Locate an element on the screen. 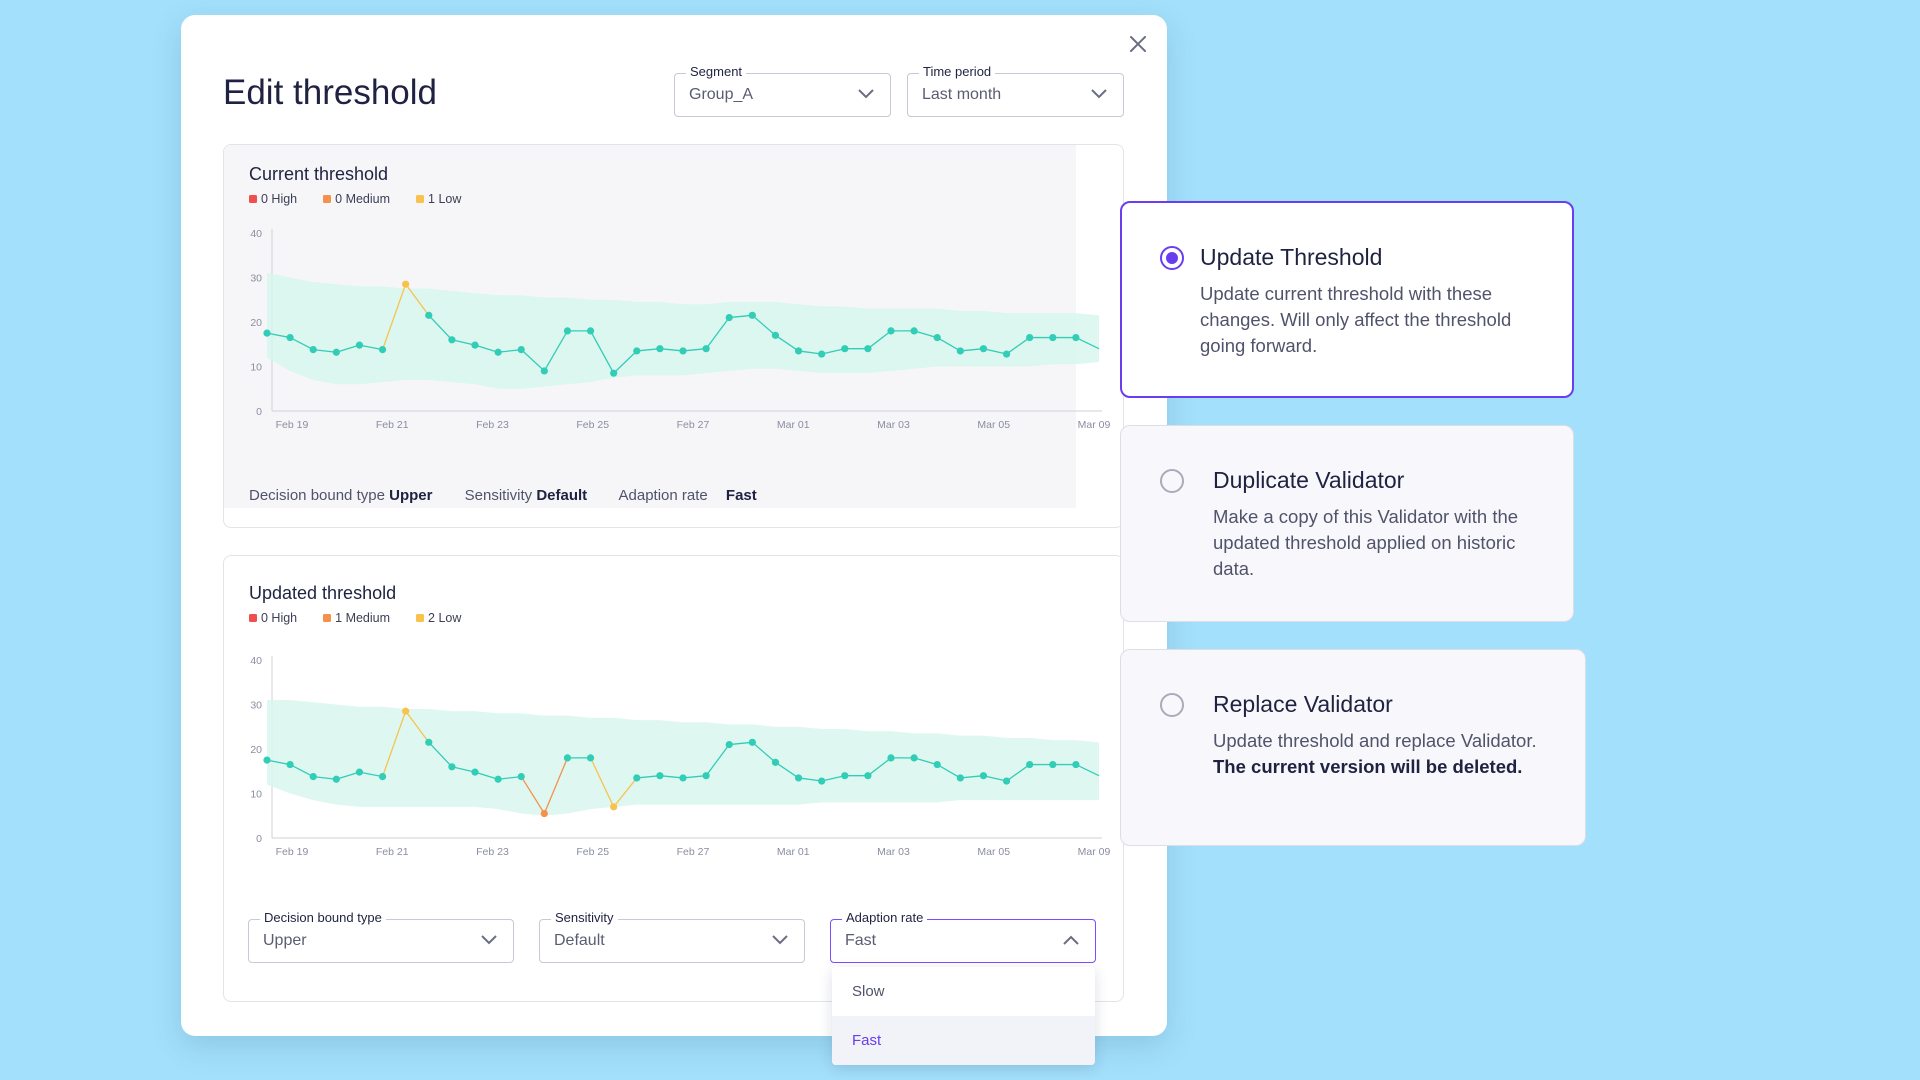 The width and height of the screenshot is (1920, 1080). adaption-label: Adaption rate is located at coordinates (663, 495).